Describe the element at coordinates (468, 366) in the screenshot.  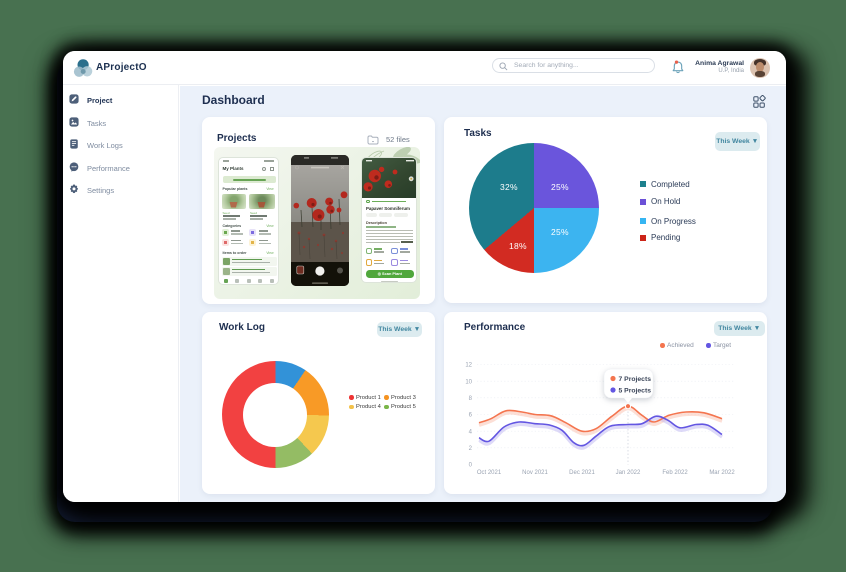
I see `svg-text: 12` at that location.